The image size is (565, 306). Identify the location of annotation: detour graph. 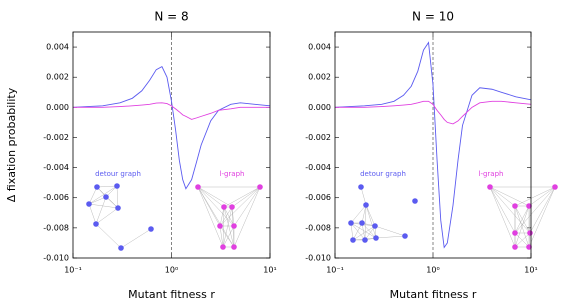
(383, 174).